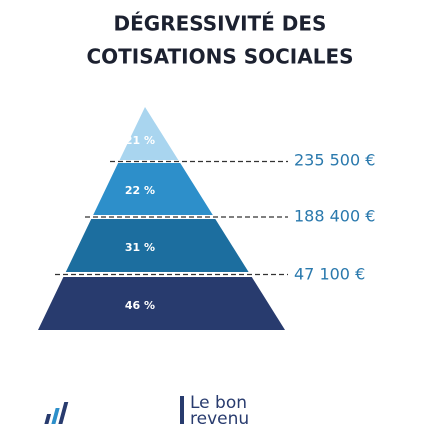 This screenshot has height=439, width=439. What do you see at coordinates (140, 140) in the screenshot?
I see `tier-rate: 21 %` at bounding box center [140, 140].